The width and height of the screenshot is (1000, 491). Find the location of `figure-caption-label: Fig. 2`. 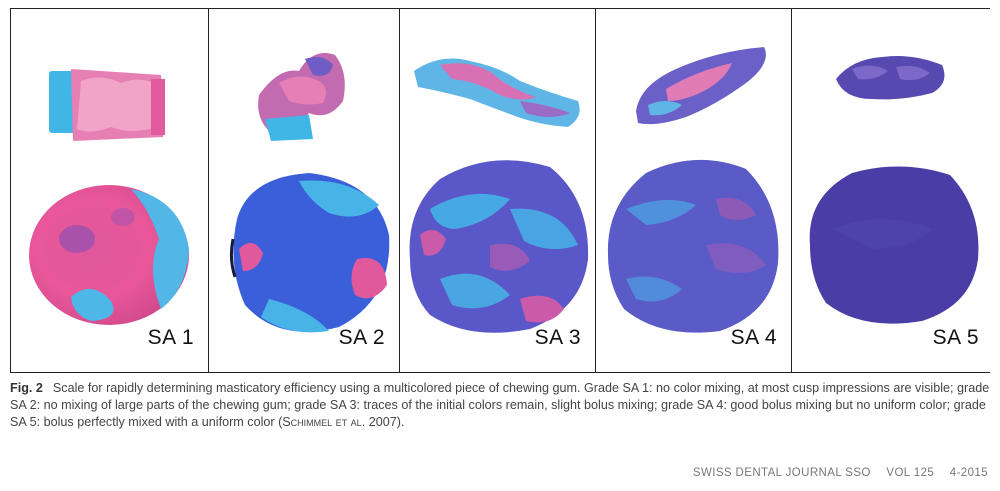

figure-caption-label: Fig. 2 is located at coordinates (26, 388).